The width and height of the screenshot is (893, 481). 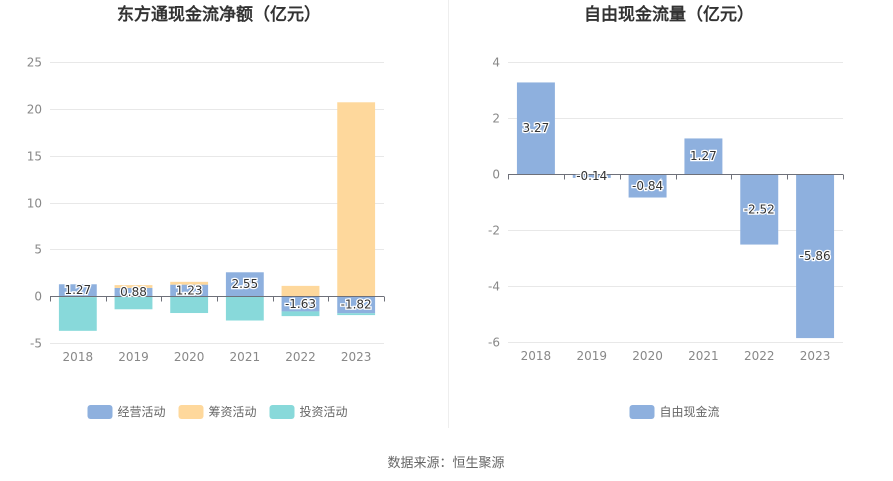 I want to click on data-label-2021: 1.27, so click(x=703, y=156).